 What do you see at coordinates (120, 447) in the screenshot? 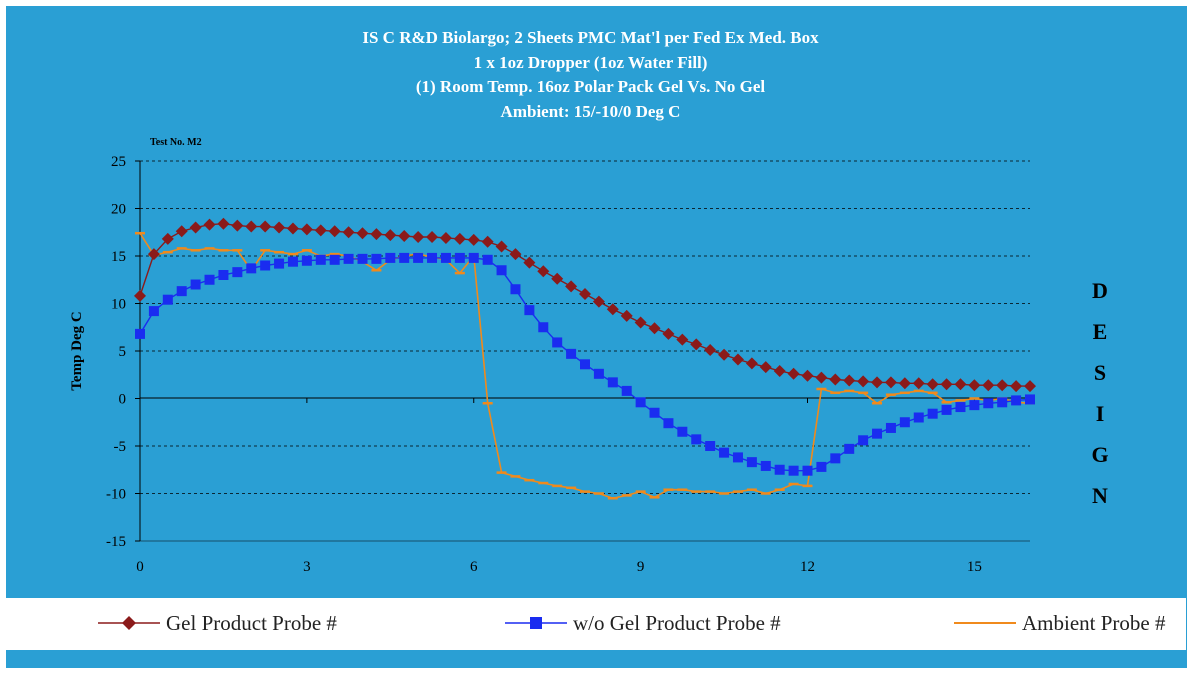
I see `y-tick-label: -5` at bounding box center [120, 447].